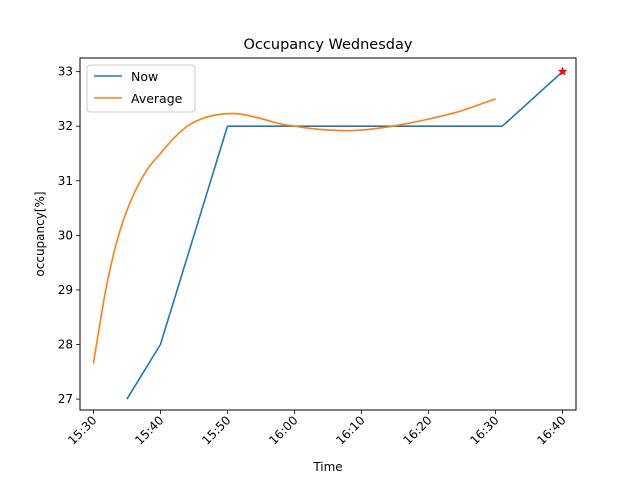 Image resolution: width=640 pixels, height=480 pixels. What do you see at coordinates (417, 430) in the screenshot?
I see `x-tick-label: 16:20` at bounding box center [417, 430].